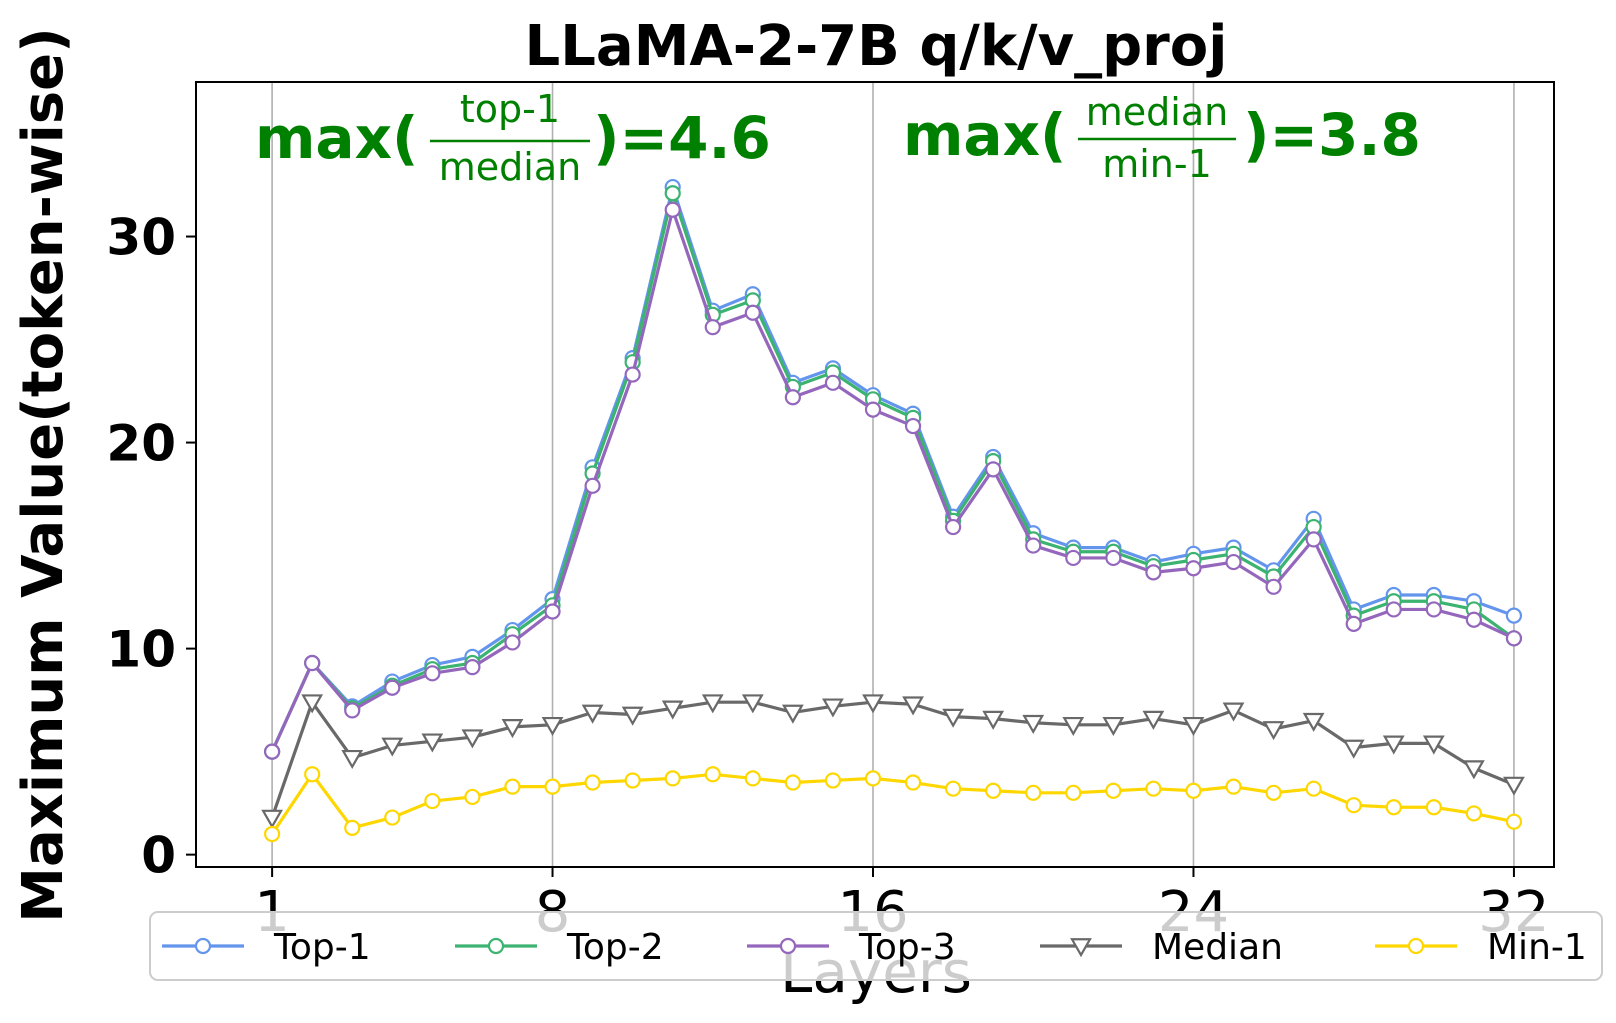 This screenshot has width=1616, height=1023. What do you see at coordinates (510, 109) in the screenshot?
I see `annotation-1-numerator: top-1` at bounding box center [510, 109].